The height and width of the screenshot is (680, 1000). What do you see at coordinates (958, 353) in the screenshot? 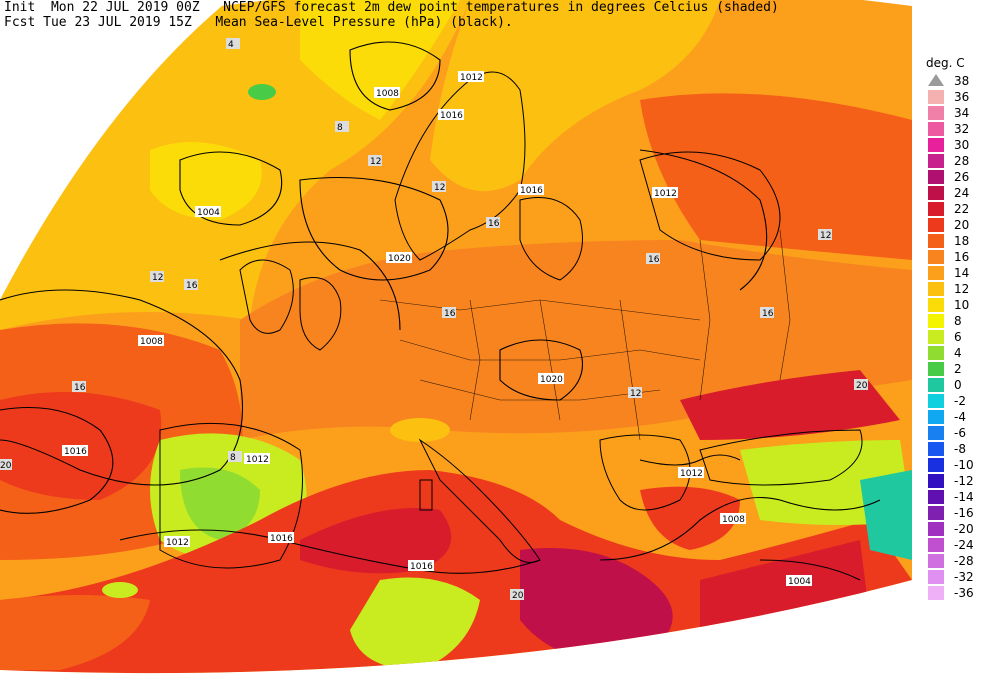
I see `legend-label: 4` at bounding box center [958, 353].